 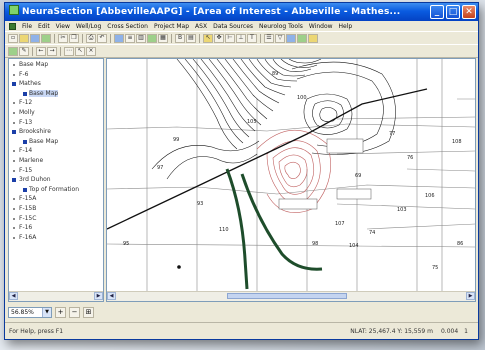 I want to click on parcel-number: 106, so click(x=430, y=196).